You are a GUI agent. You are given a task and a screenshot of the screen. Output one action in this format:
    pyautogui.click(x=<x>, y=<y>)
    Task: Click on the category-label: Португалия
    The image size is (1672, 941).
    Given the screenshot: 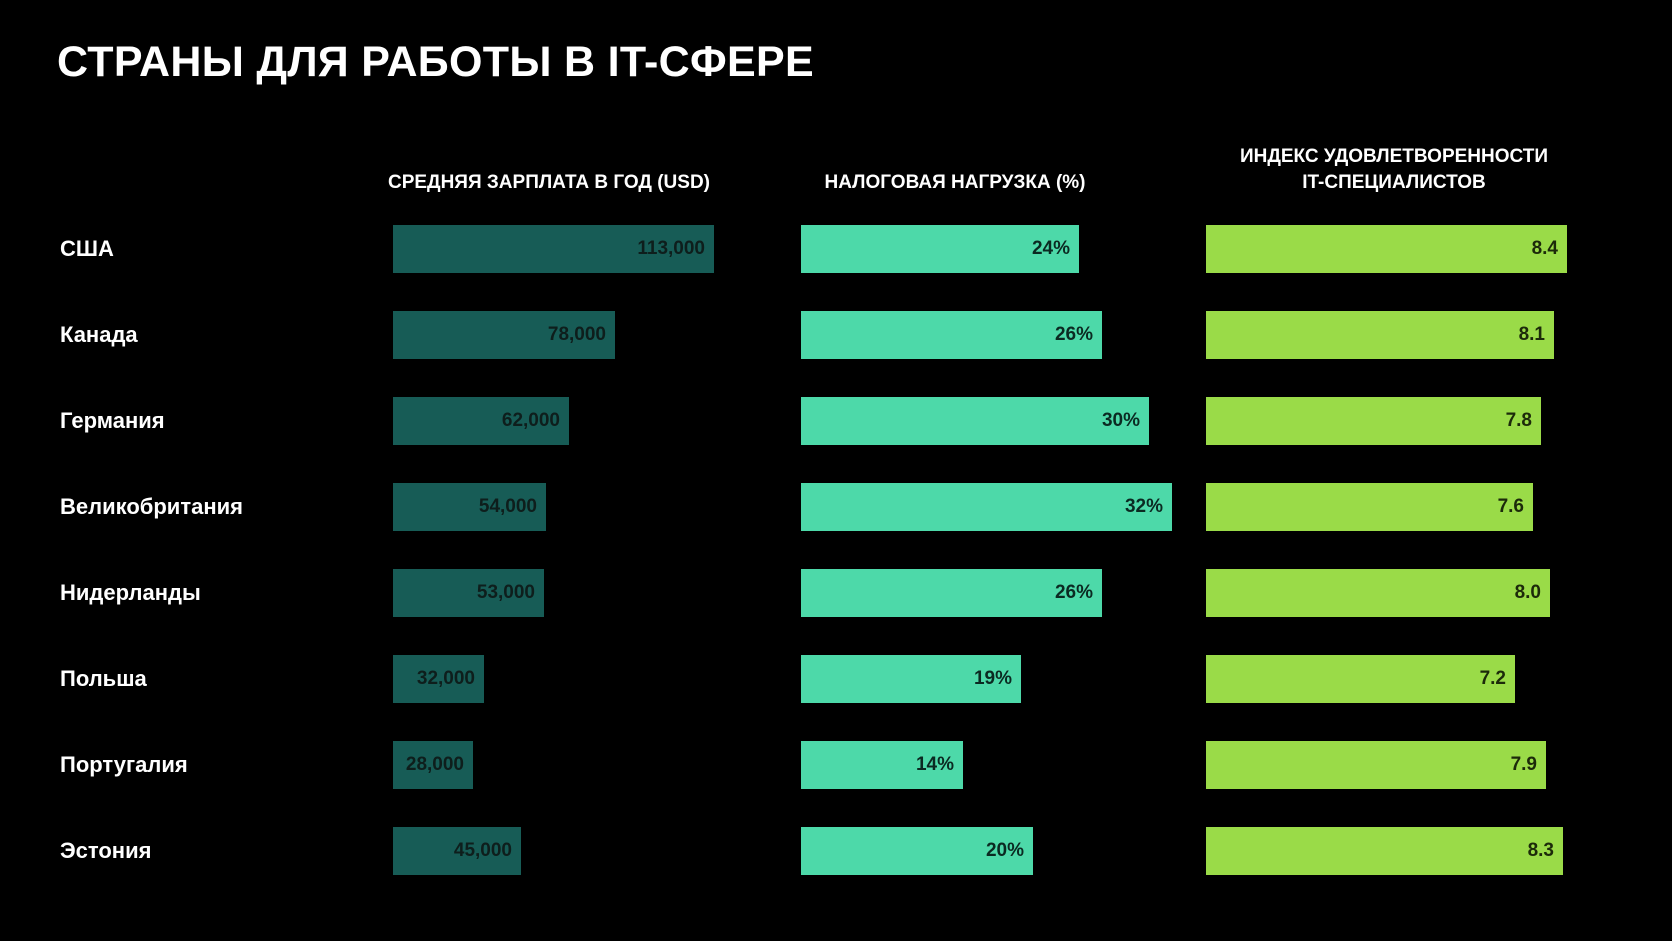 What is the action you would take?
    pyautogui.click(x=124, y=764)
    